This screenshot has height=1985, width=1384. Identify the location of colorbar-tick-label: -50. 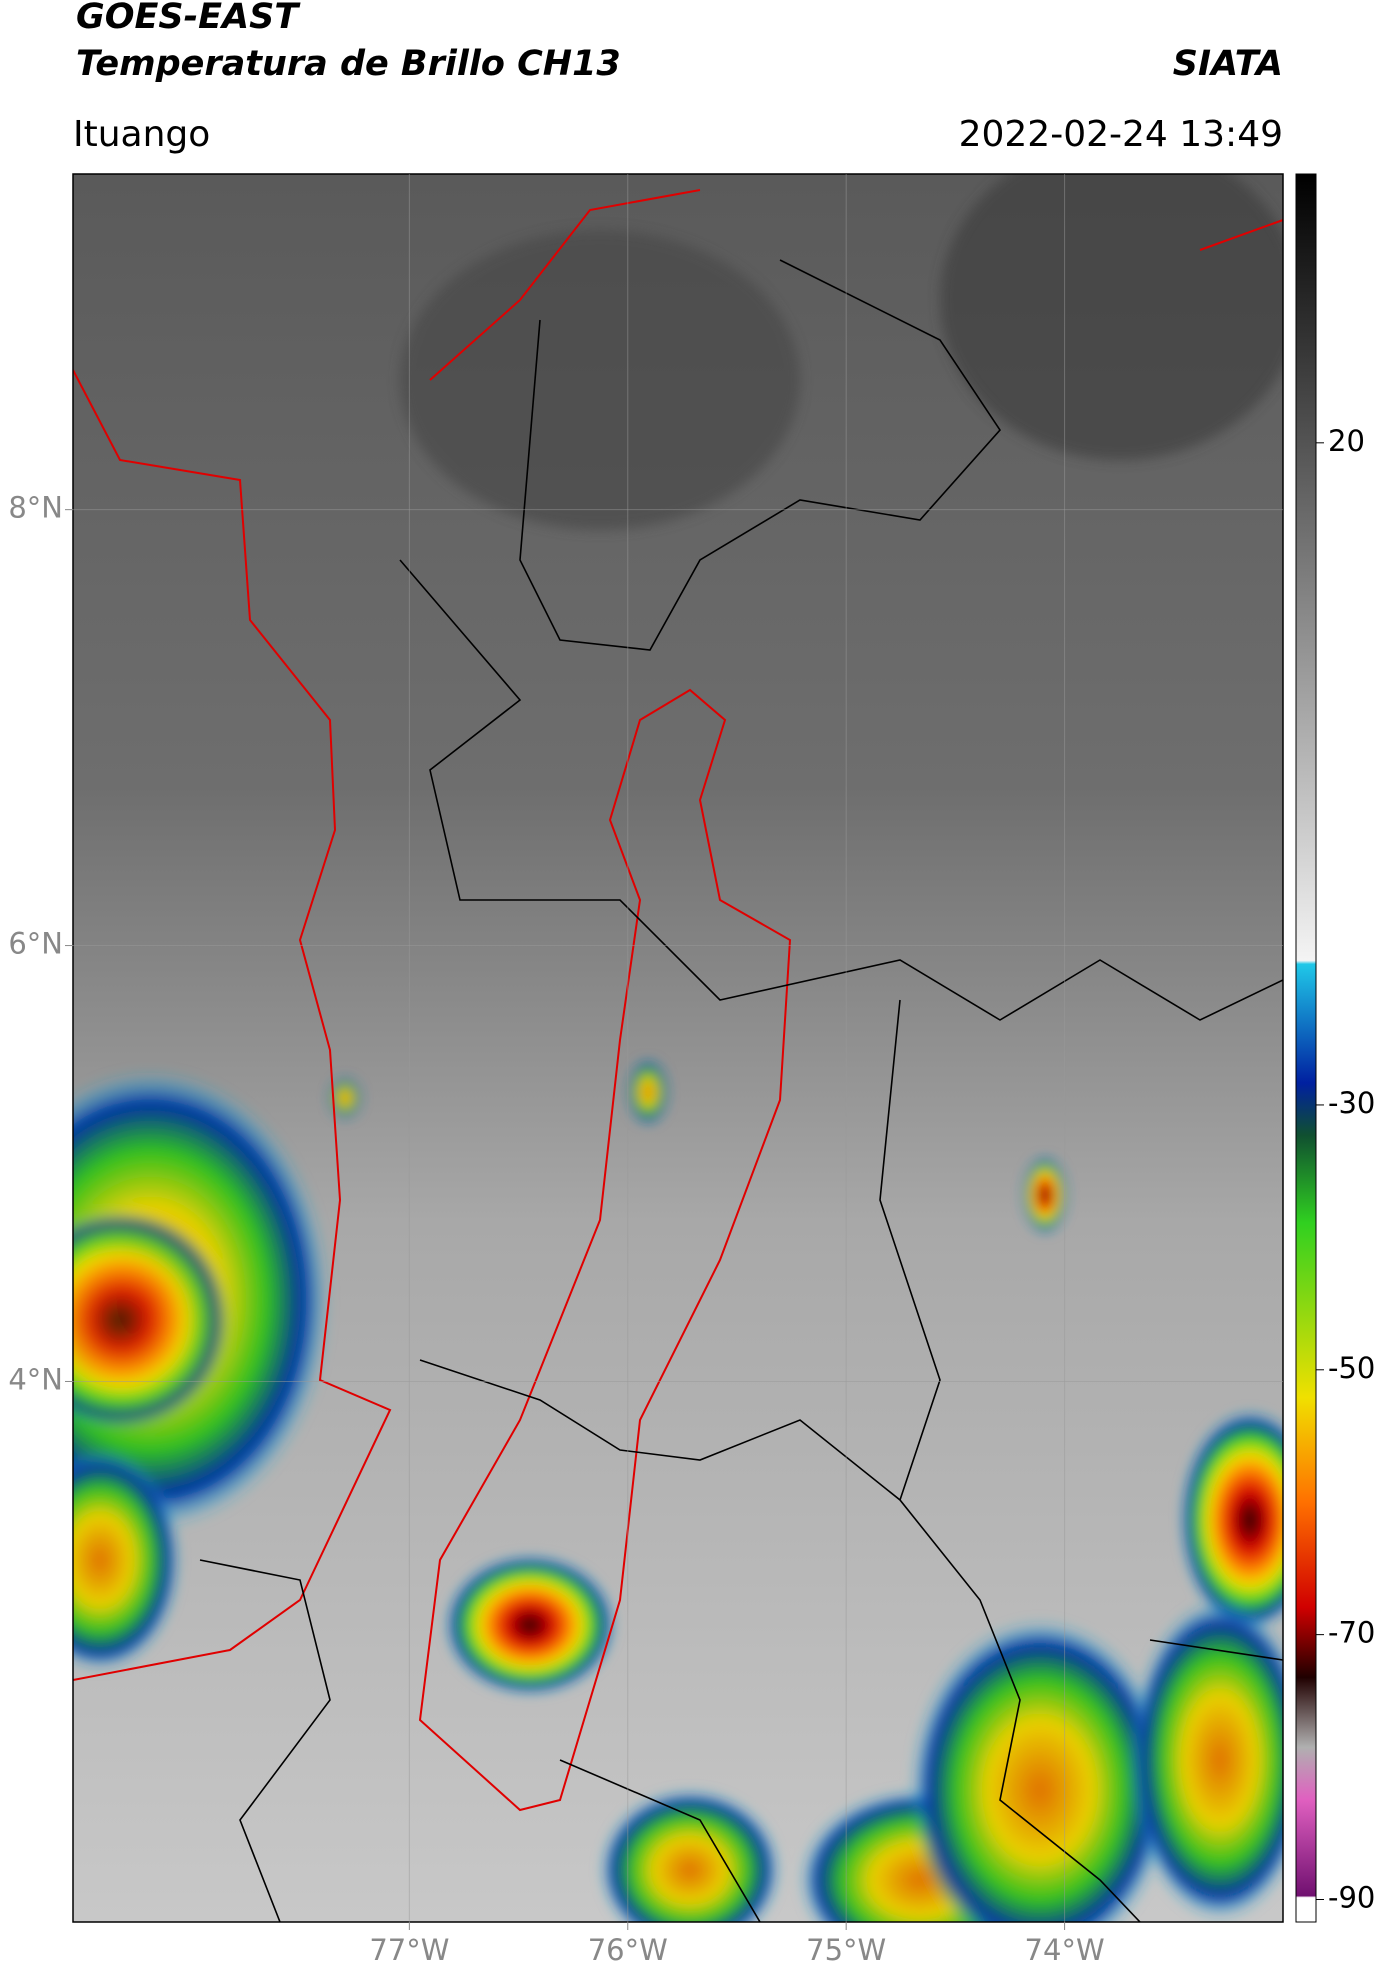
(1351, 1368).